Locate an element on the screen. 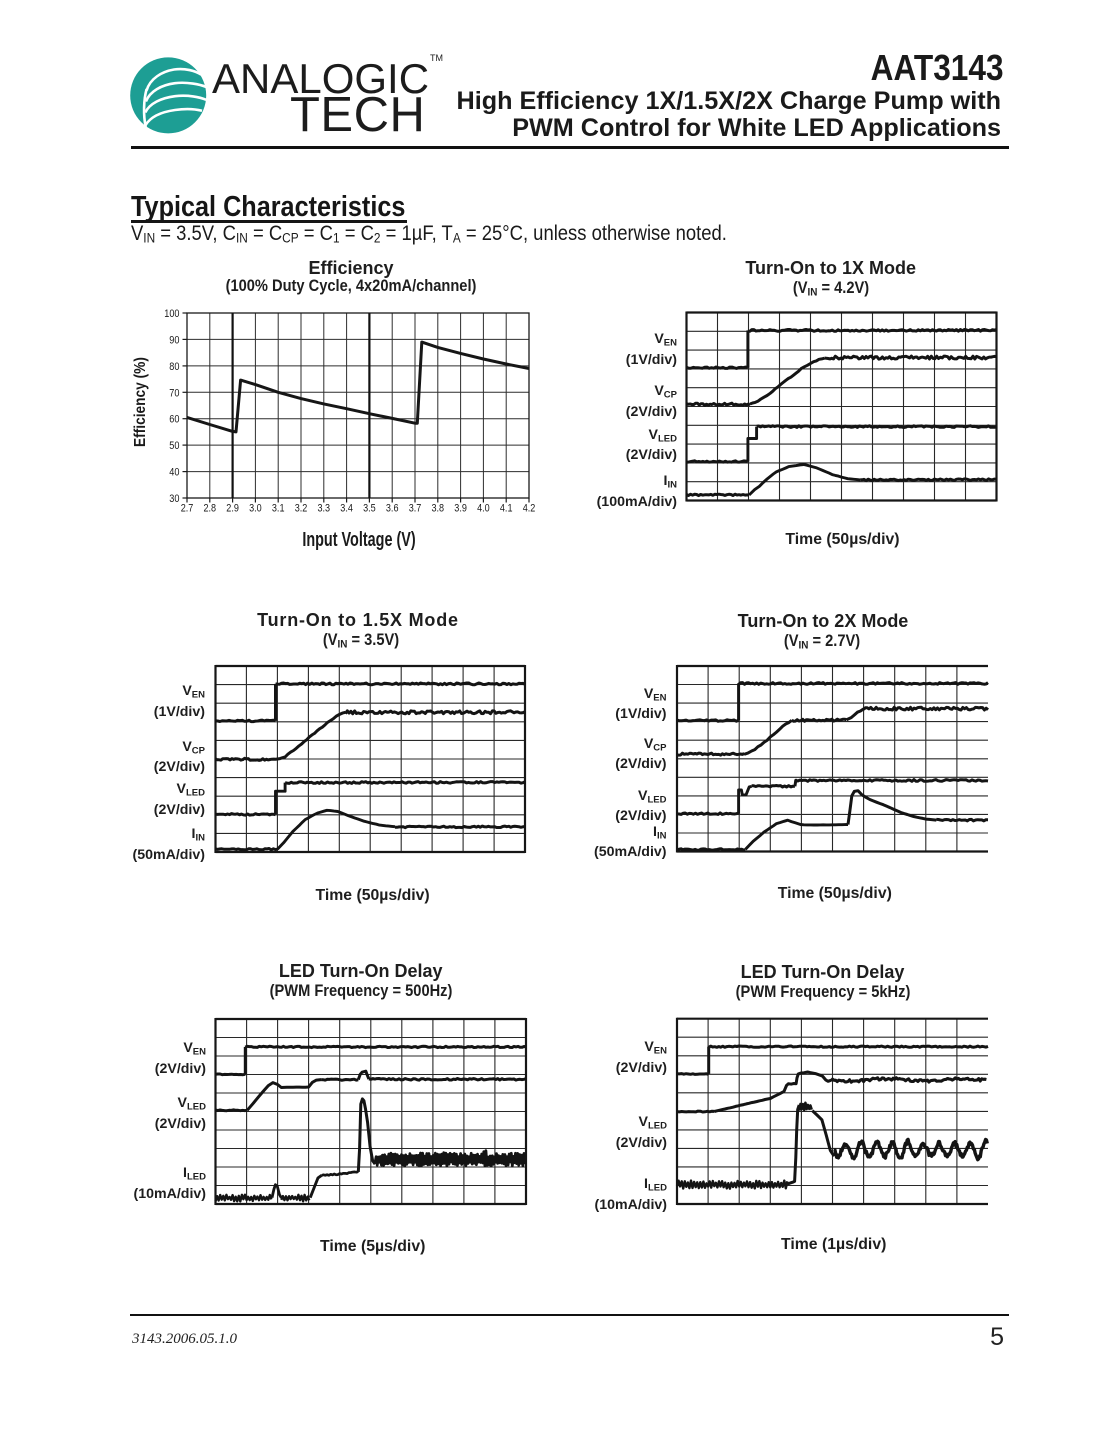  svg-text: 2.9 is located at coordinates (232, 509).